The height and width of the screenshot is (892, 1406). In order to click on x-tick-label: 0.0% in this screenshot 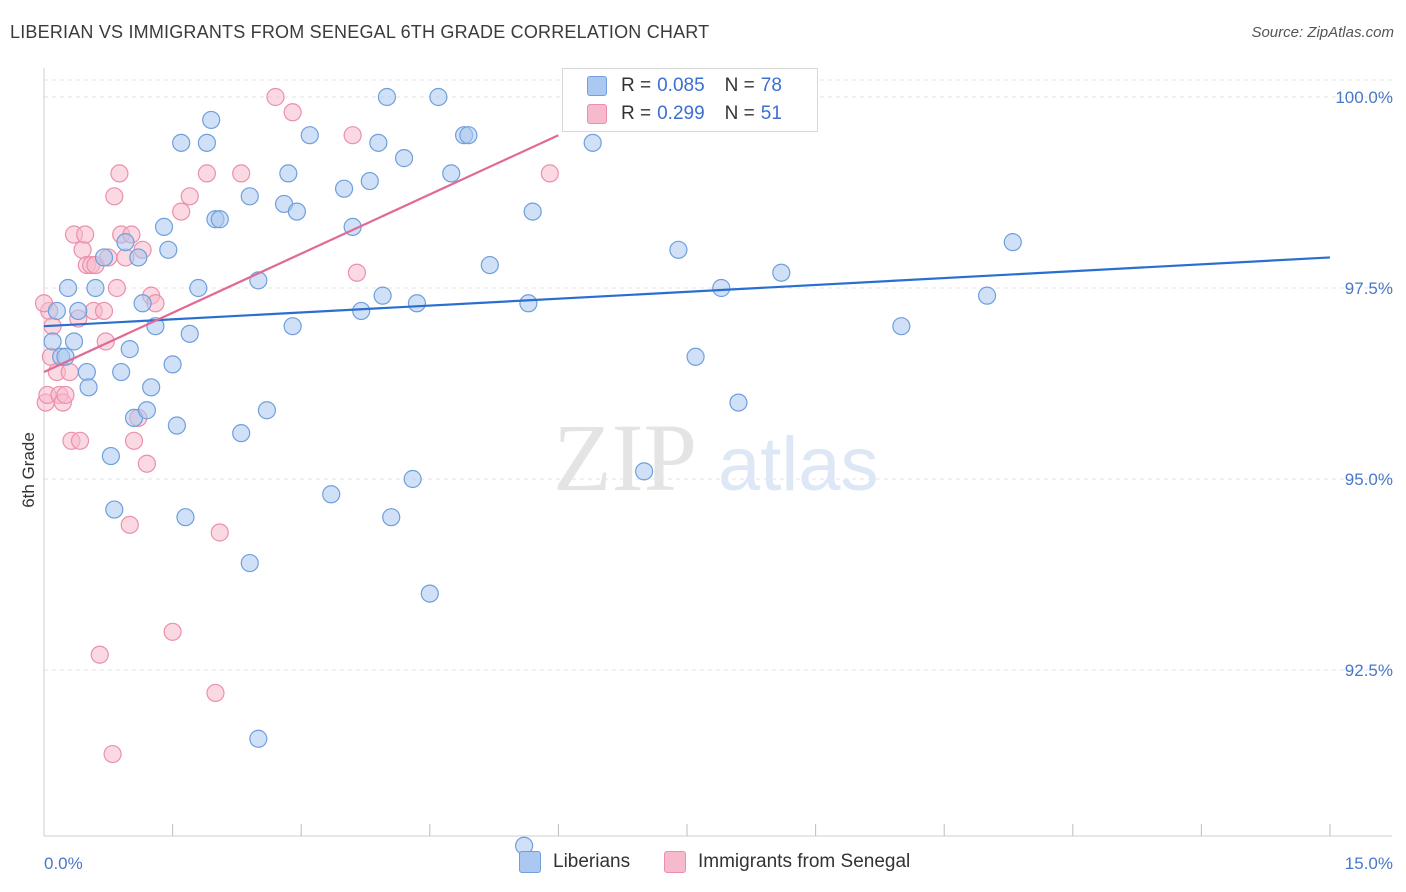, I will do `click(63, 863)`.